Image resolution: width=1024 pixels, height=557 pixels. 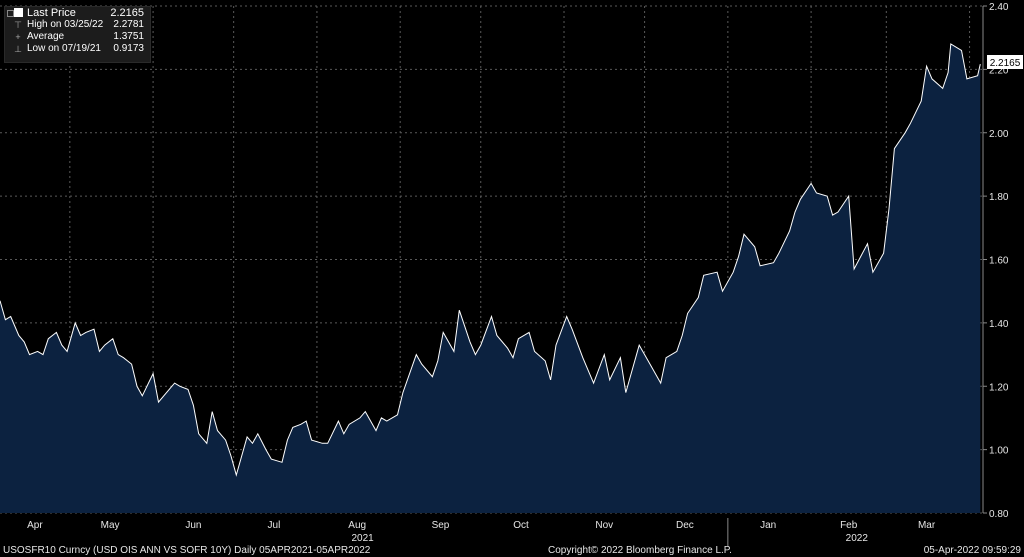 What do you see at coordinates (768, 525) in the screenshot?
I see `x-tick-label: Jan` at bounding box center [768, 525].